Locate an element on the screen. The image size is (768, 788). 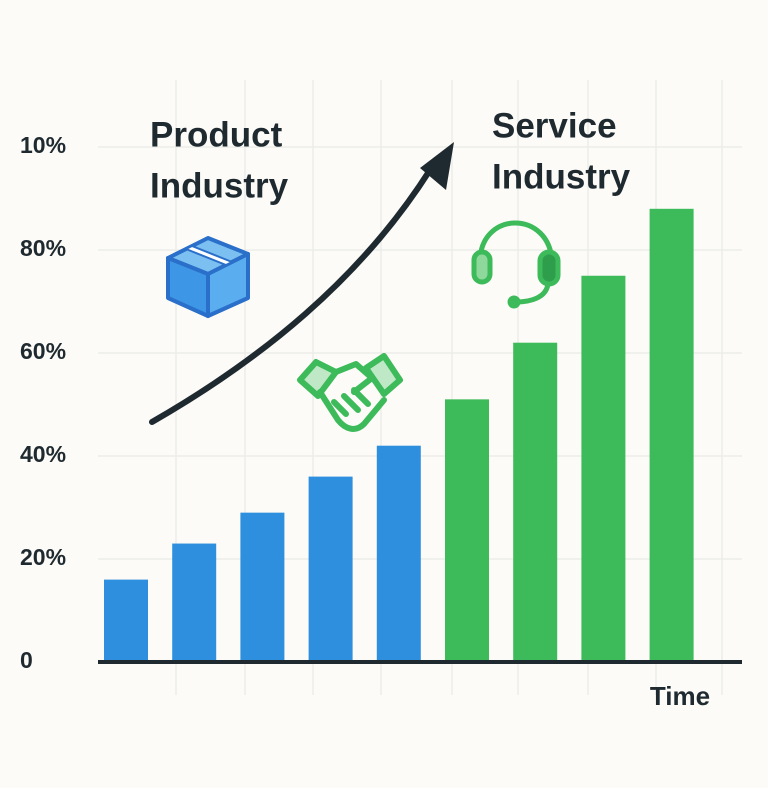
x-axis-label: Time is located at coordinates (680, 696).